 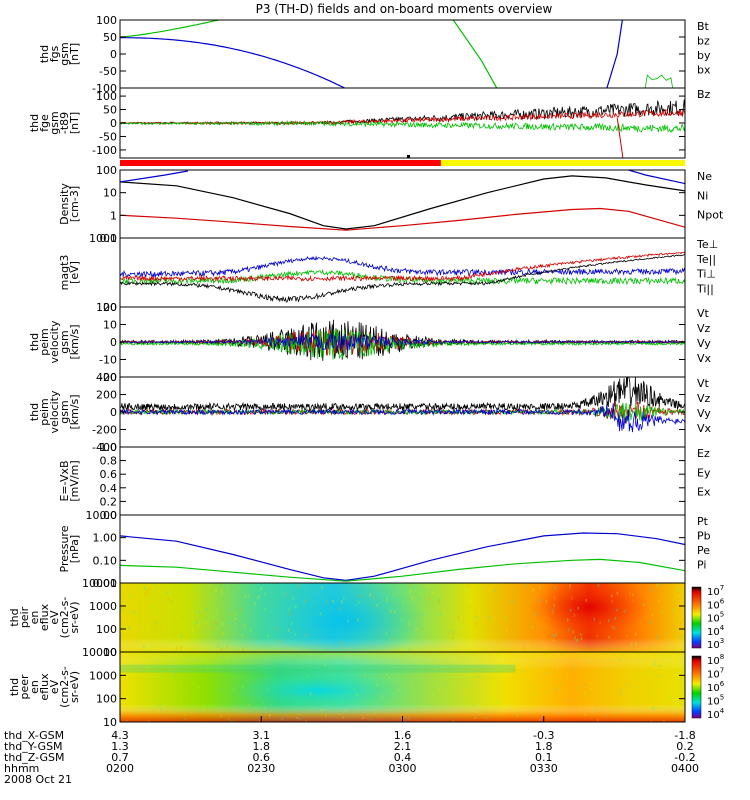 I want to click on legend-pi: Pi, so click(x=701, y=565).